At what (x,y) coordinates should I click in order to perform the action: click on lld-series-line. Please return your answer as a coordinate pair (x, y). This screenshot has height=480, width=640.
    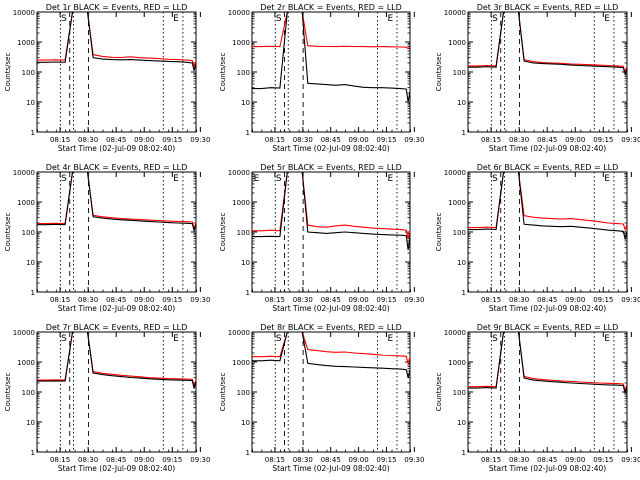
    Looking at the image, I should click on (331, 30).